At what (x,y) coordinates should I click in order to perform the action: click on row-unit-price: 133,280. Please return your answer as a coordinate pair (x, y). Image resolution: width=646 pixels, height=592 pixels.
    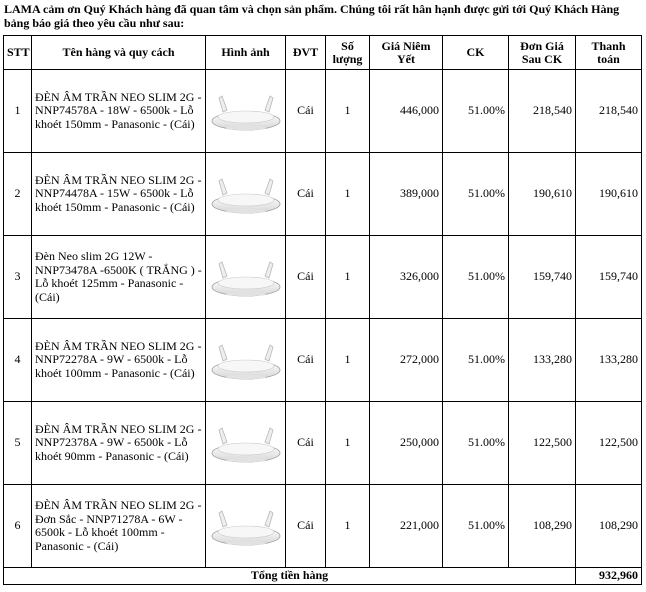
    Looking at the image, I should click on (542, 360).